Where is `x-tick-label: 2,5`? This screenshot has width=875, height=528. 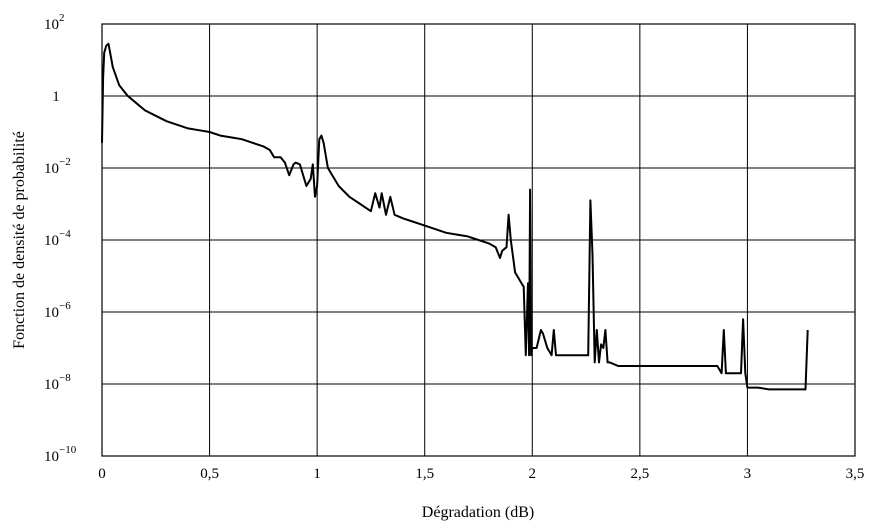
x-tick-label: 2,5 is located at coordinates (639, 474).